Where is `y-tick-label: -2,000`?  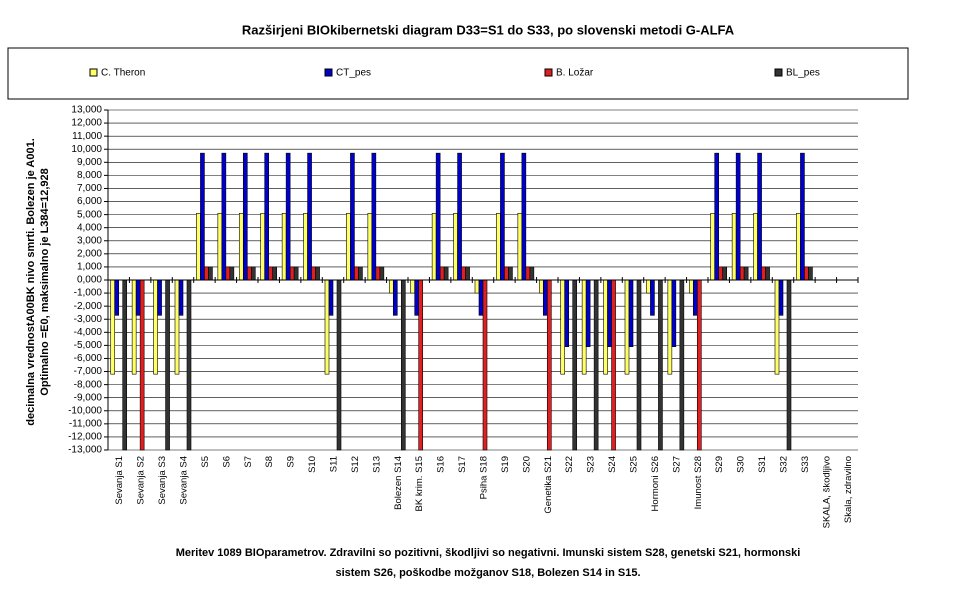 y-tick-label: -2,000 is located at coordinates (88, 306).